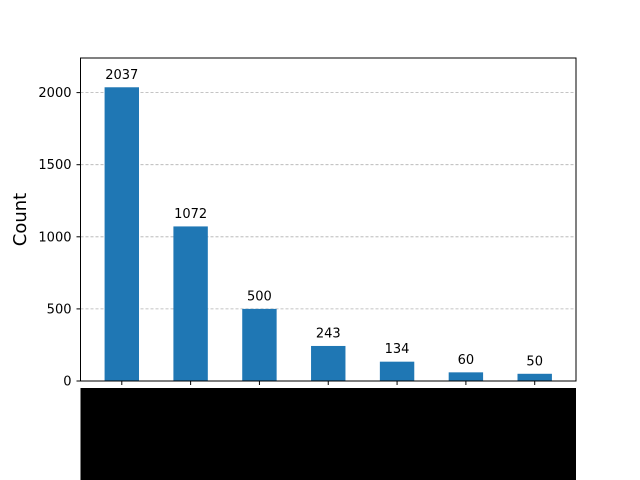 This screenshot has width=640, height=480. Describe the element at coordinates (328, 333) in the screenshot. I see `data-label: 243` at that location.